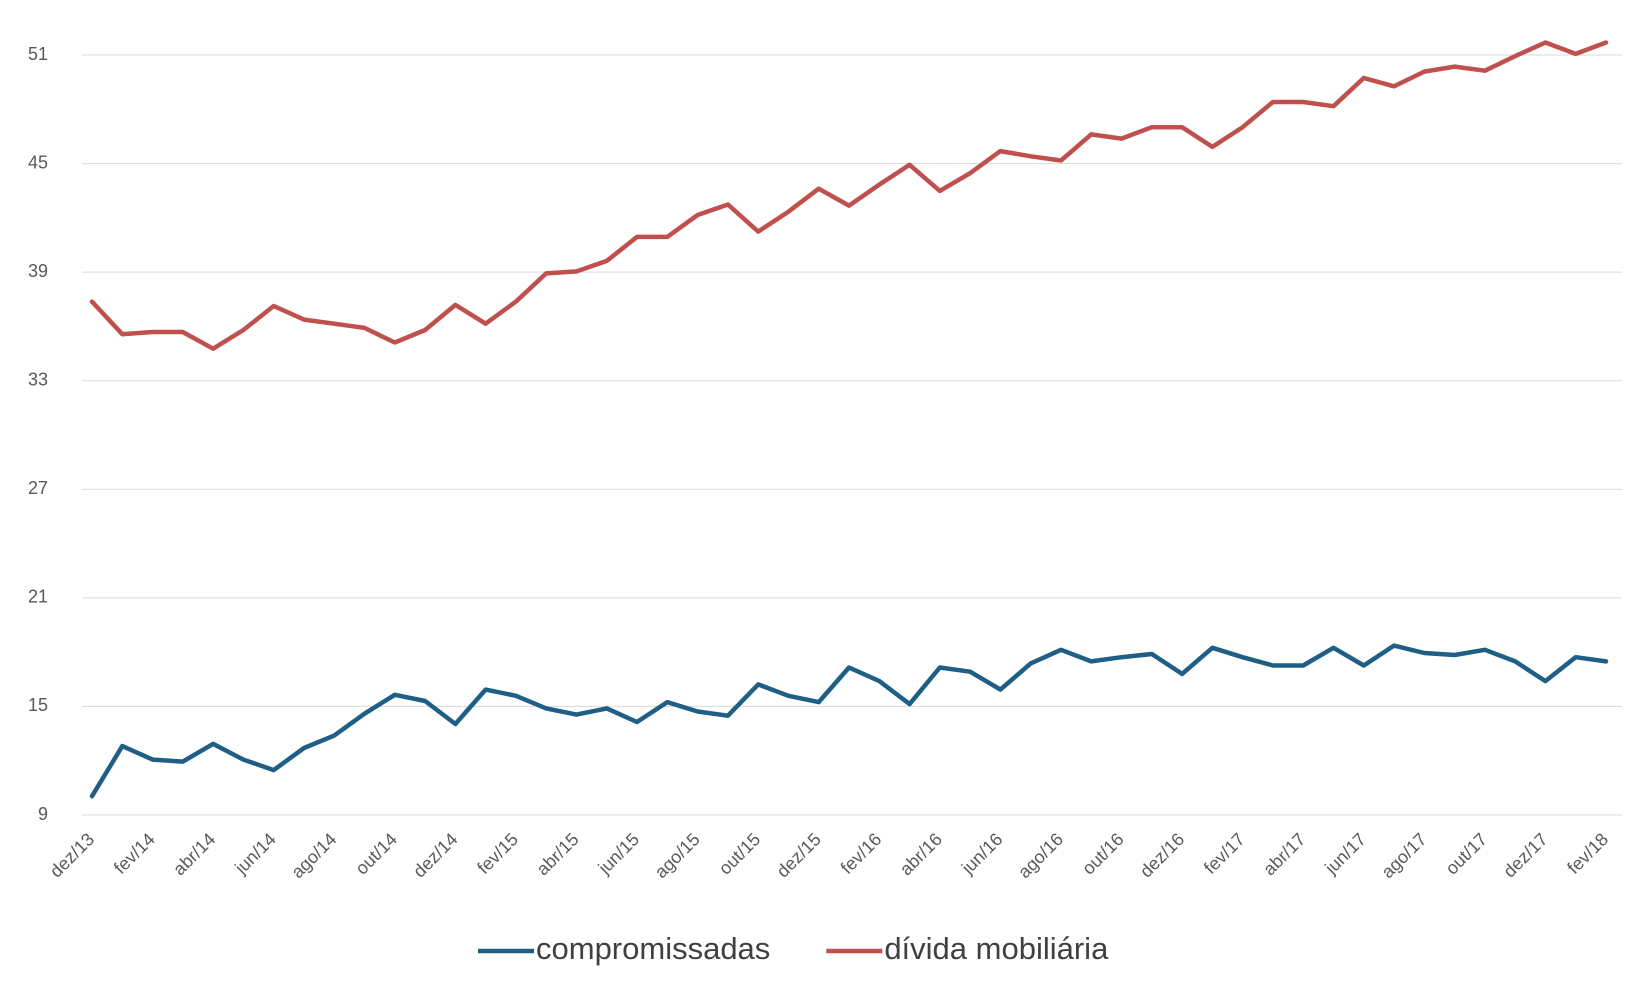 The width and height of the screenshot is (1631, 988). I want to click on x-tick-label: dez/17, so click(1525, 855).